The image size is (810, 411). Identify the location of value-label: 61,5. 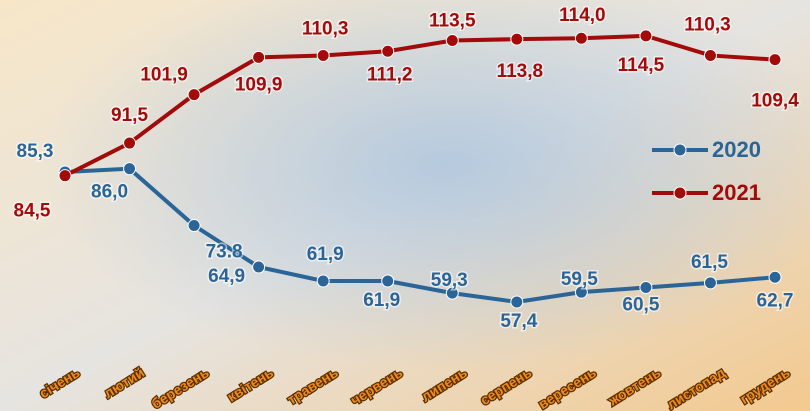
(709, 262).